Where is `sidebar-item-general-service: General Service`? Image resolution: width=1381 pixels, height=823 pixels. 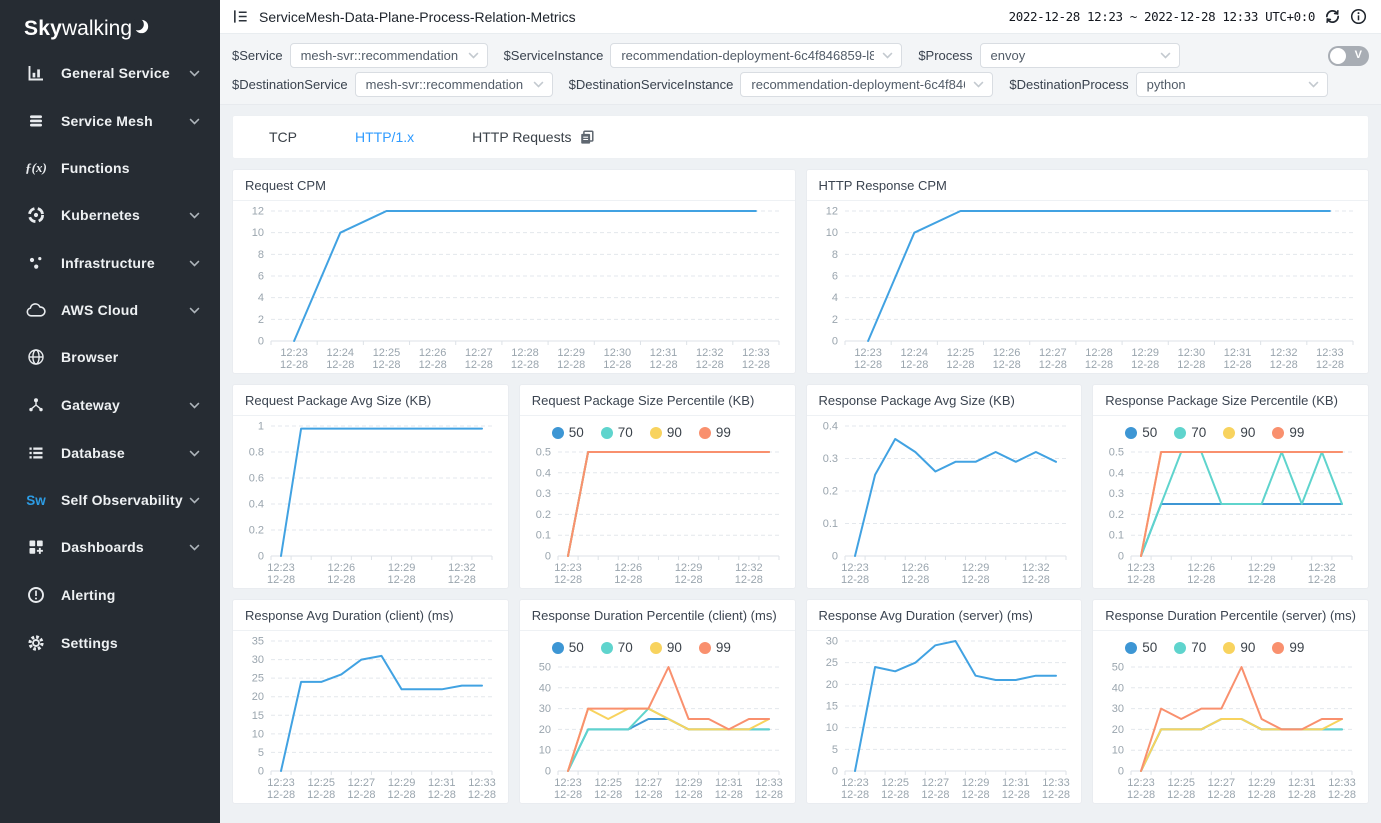
sidebar-item-general-service: General Service is located at coordinates (110, 73).